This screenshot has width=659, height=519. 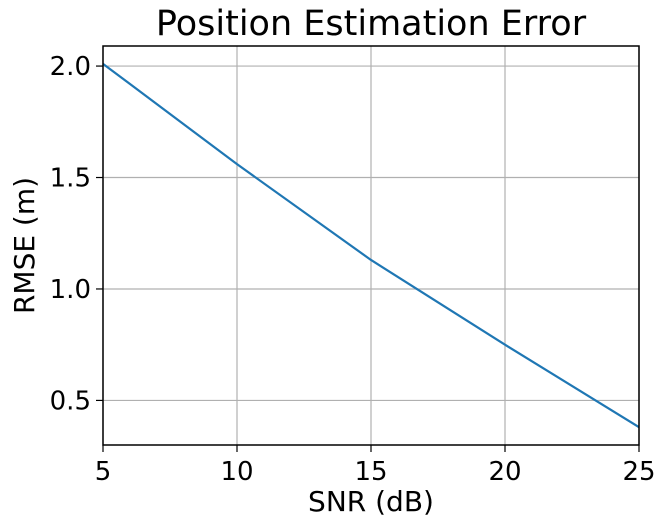 What do you see at coordinates (103, 472) in the screenshot?
I see `x-tick-label: 5` at bounding box center [103, 472].